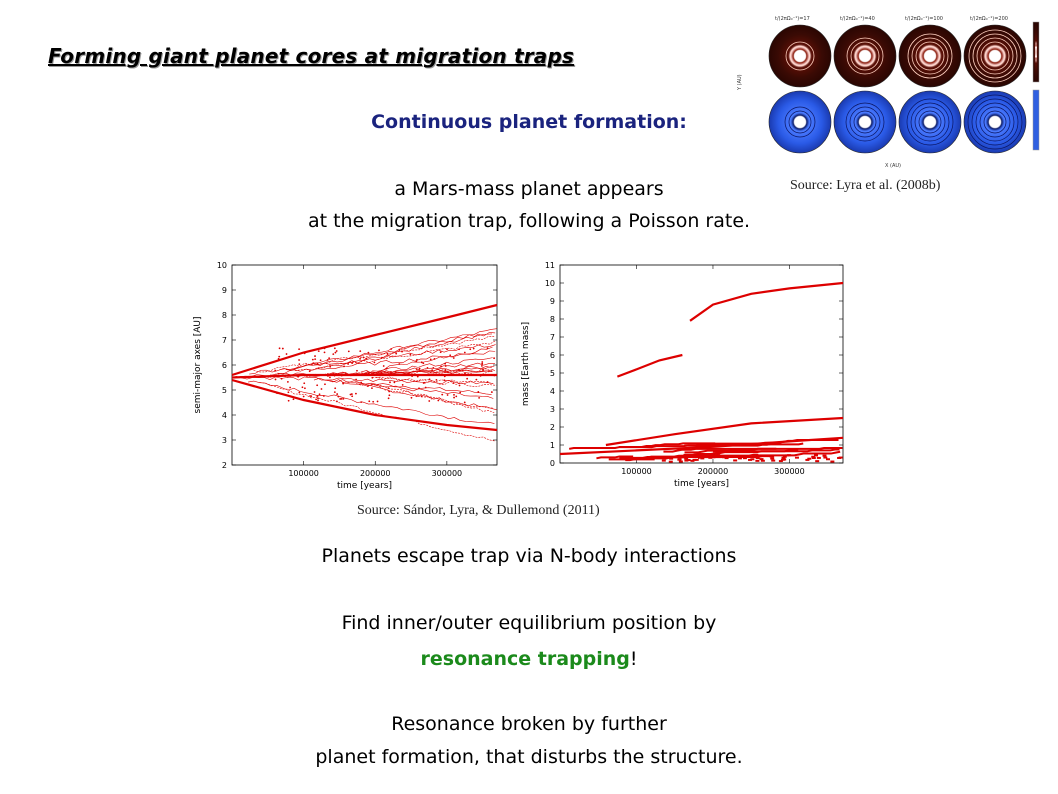 Image resolution: width=1058 pixels, height=794 pixels. What do you see at coordinates (740, 82) in the screenshot?
I see `disk-y-label: Y (AU)` at bounding box center [740, 82].